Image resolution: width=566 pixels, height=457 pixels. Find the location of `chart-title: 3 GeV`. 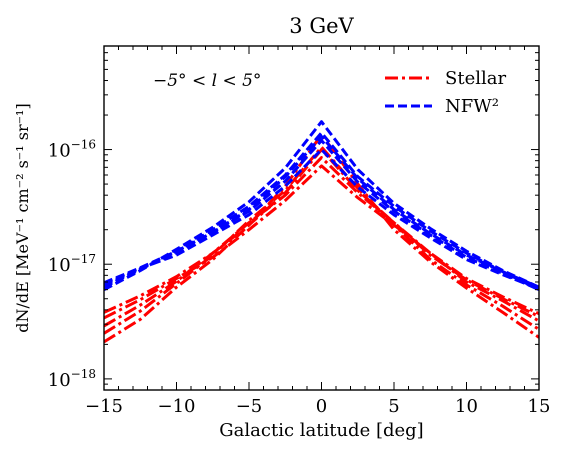

chart-title: 3 GeV is located at coordinates (321, 26).